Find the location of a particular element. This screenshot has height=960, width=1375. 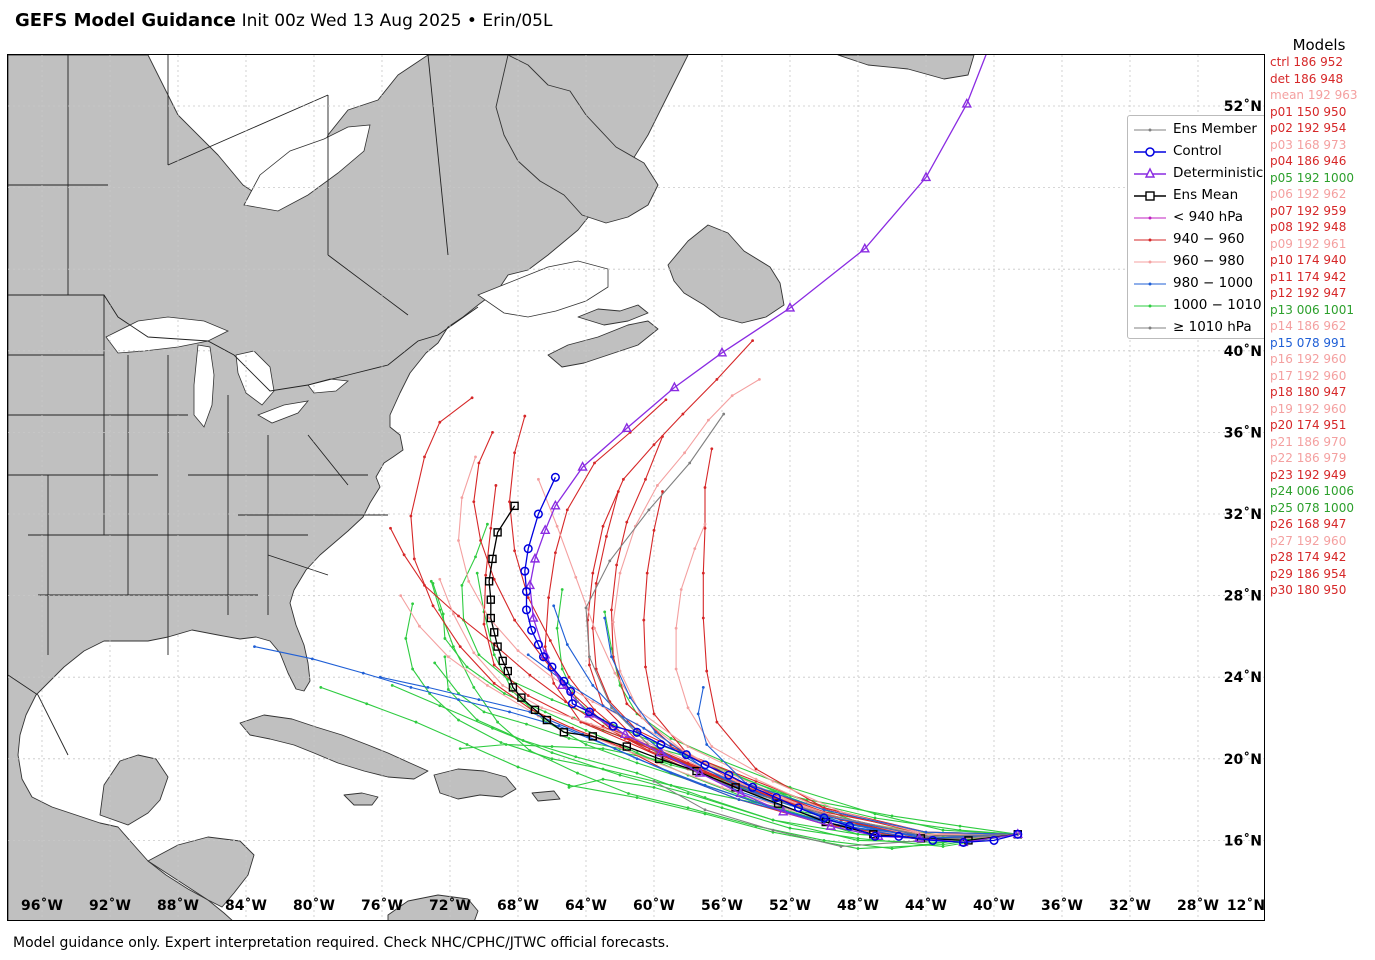

great-lakes is located at coordinates (357, 276).